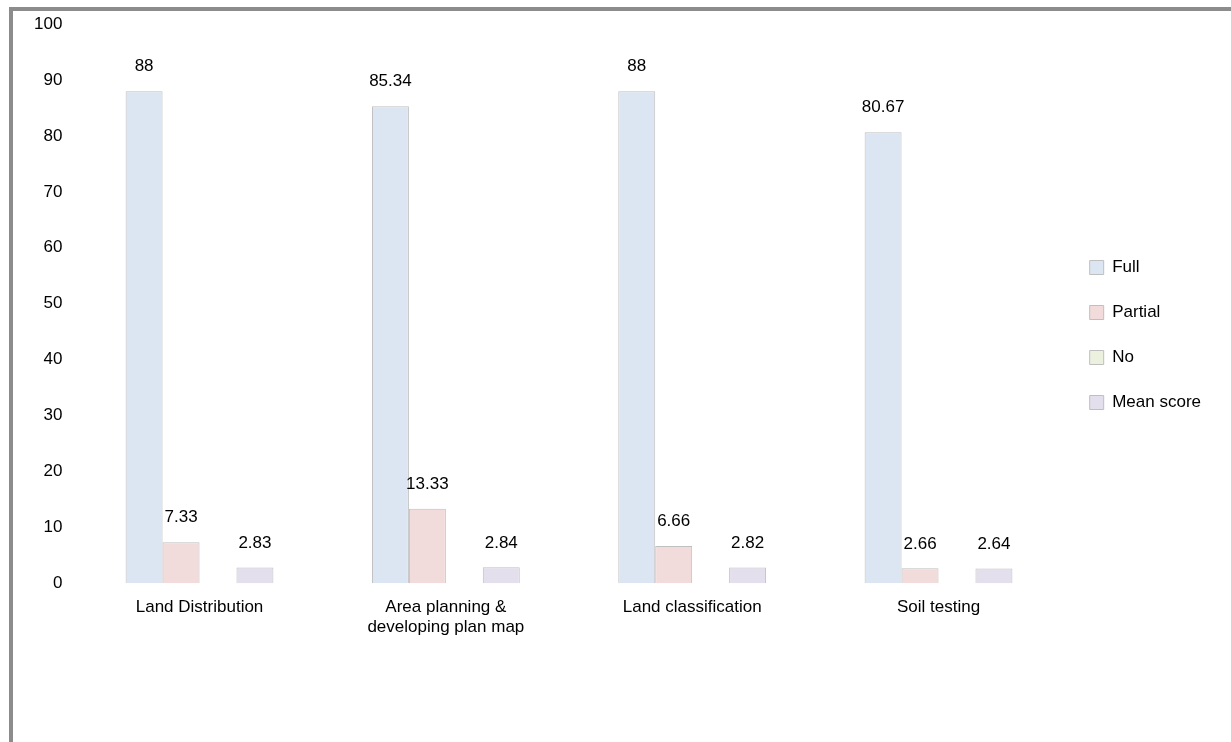 This screenshot has width=1231, height=742. Describe the element at coordinates (181, 517) in the screenshot. I see `data-label: 7.33` at that location.